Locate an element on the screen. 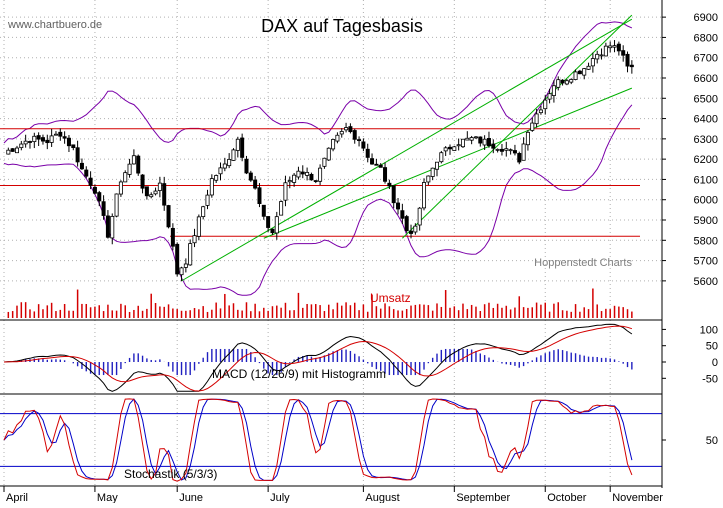  month-label: October is located at coordinates (566, 497).